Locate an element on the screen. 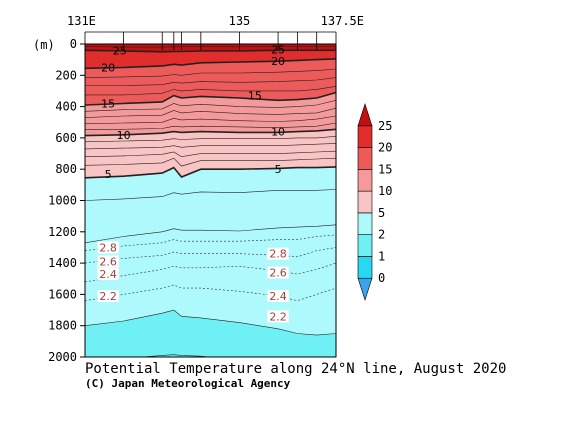  colorbar-label-20: 20 is located at coordinates (385, 148).